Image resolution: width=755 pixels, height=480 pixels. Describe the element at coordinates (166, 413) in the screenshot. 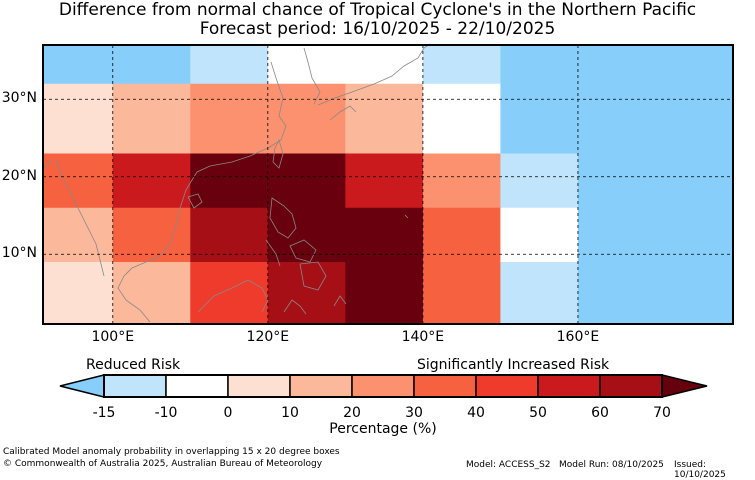

I see `colorbar-tick-1: -10` at that location.